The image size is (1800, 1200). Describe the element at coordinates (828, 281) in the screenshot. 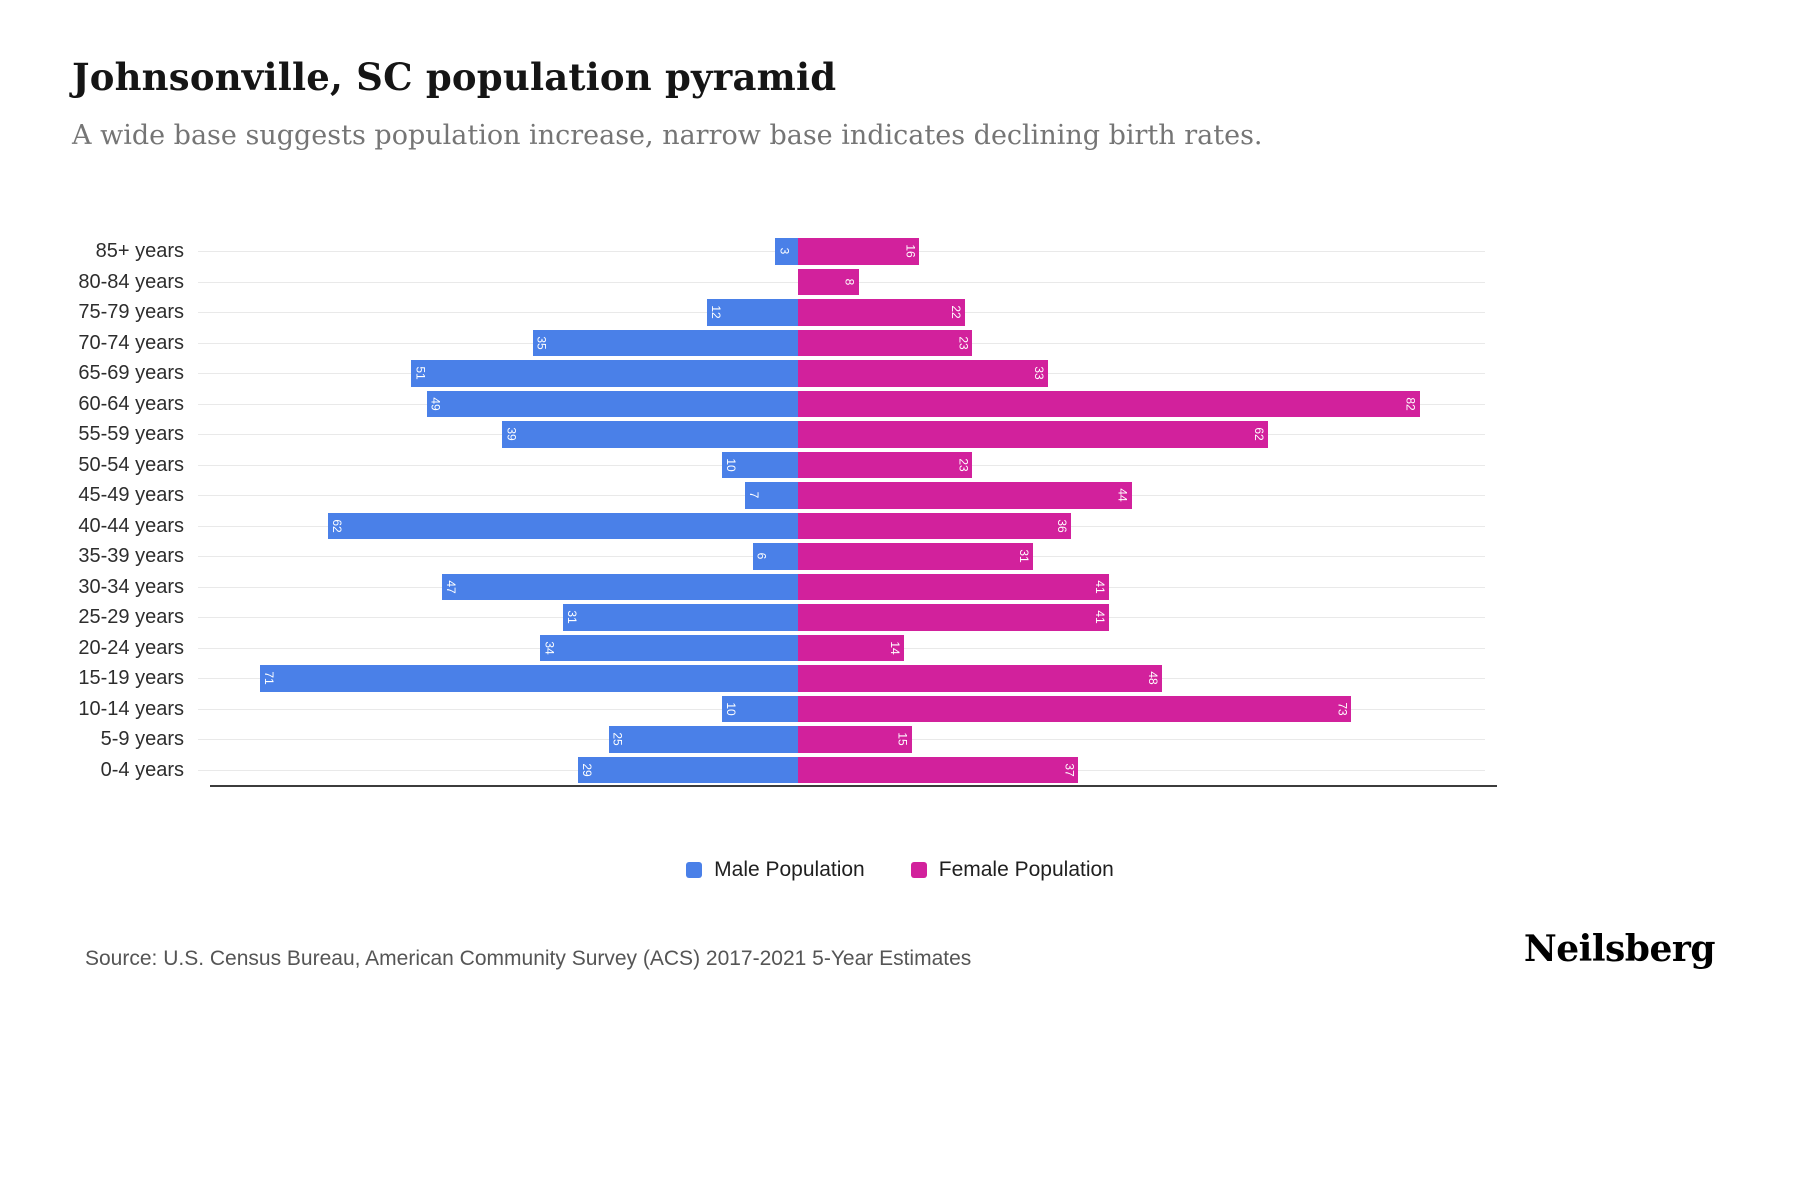

I see `female-bar: 8` at that location.